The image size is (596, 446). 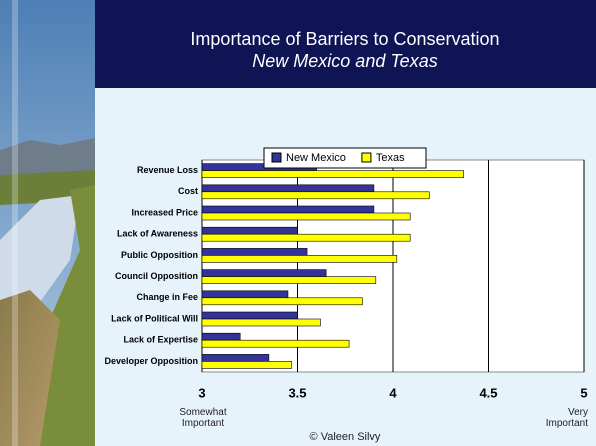 I want to click on y-tick-label: Public Opposition, so click(x=159, y=255).